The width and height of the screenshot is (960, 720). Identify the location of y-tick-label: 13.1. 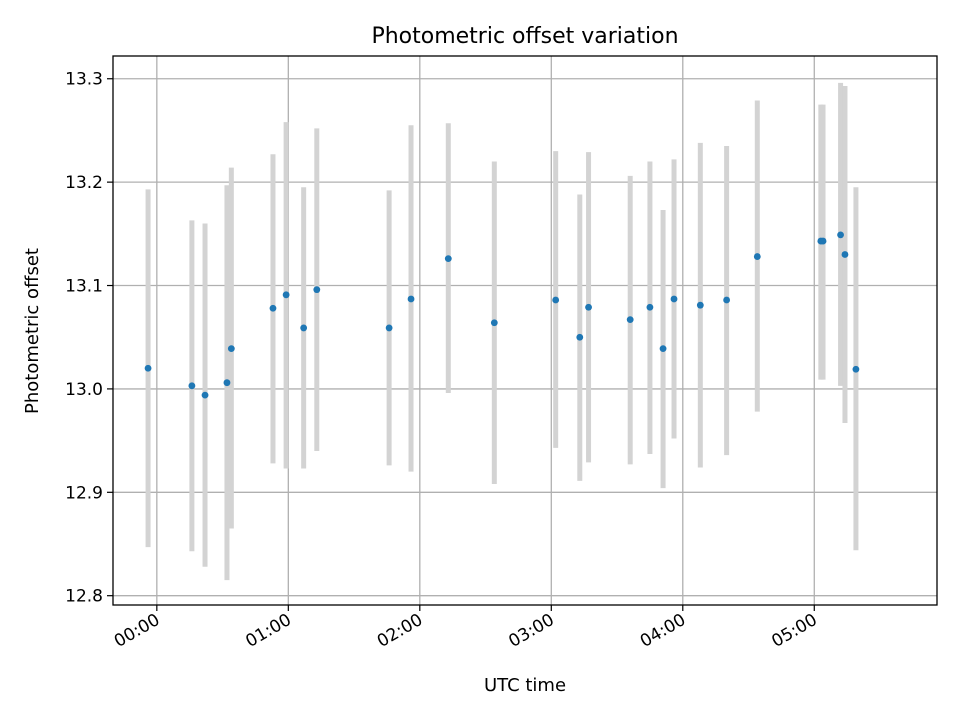
(84, 287).